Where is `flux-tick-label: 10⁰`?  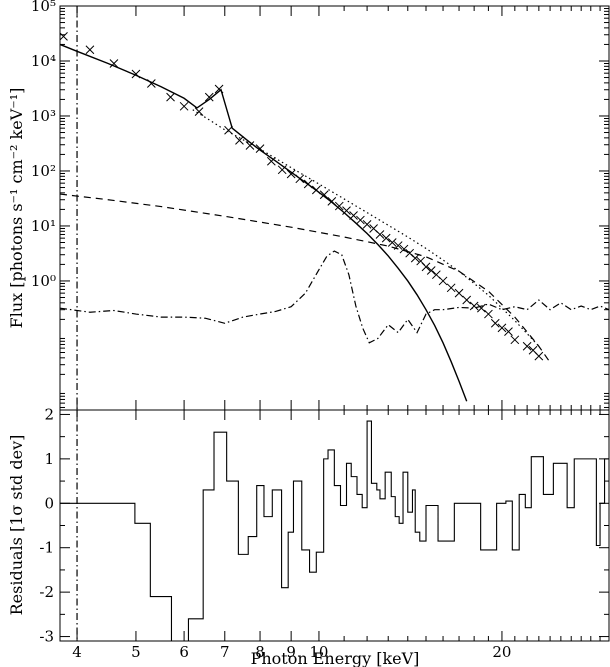 flux-tick-label: 10⁰ is located at coordinates (43, 281).